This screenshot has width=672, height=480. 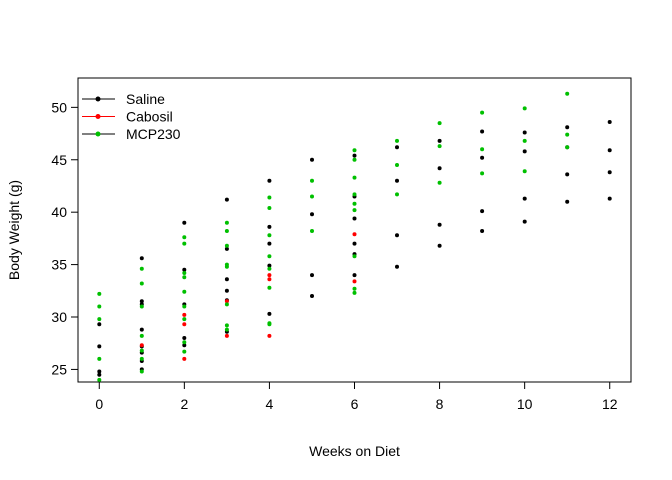 I want to click on y-axis: 25 30 35 40 45 50, so click(x=65, y=238).